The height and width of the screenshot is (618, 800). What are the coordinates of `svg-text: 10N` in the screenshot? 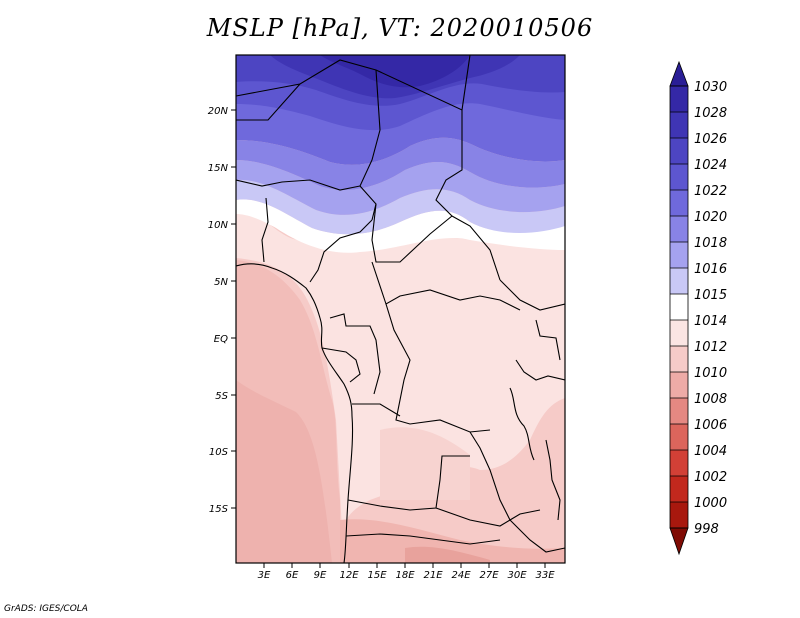 It's located at (218, 225).